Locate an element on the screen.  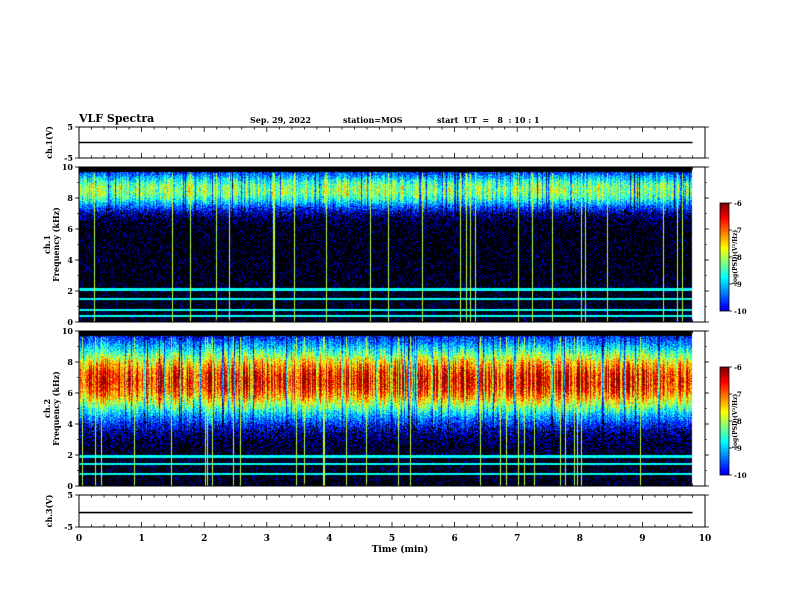
x-tick-label: 8 is located at coordinates (580, 539).